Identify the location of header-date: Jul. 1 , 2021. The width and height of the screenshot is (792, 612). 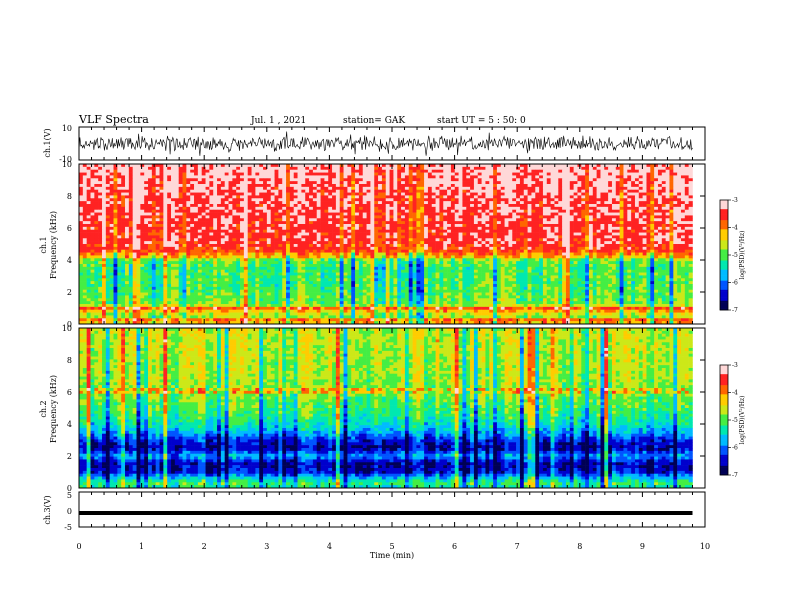
(278, 121).